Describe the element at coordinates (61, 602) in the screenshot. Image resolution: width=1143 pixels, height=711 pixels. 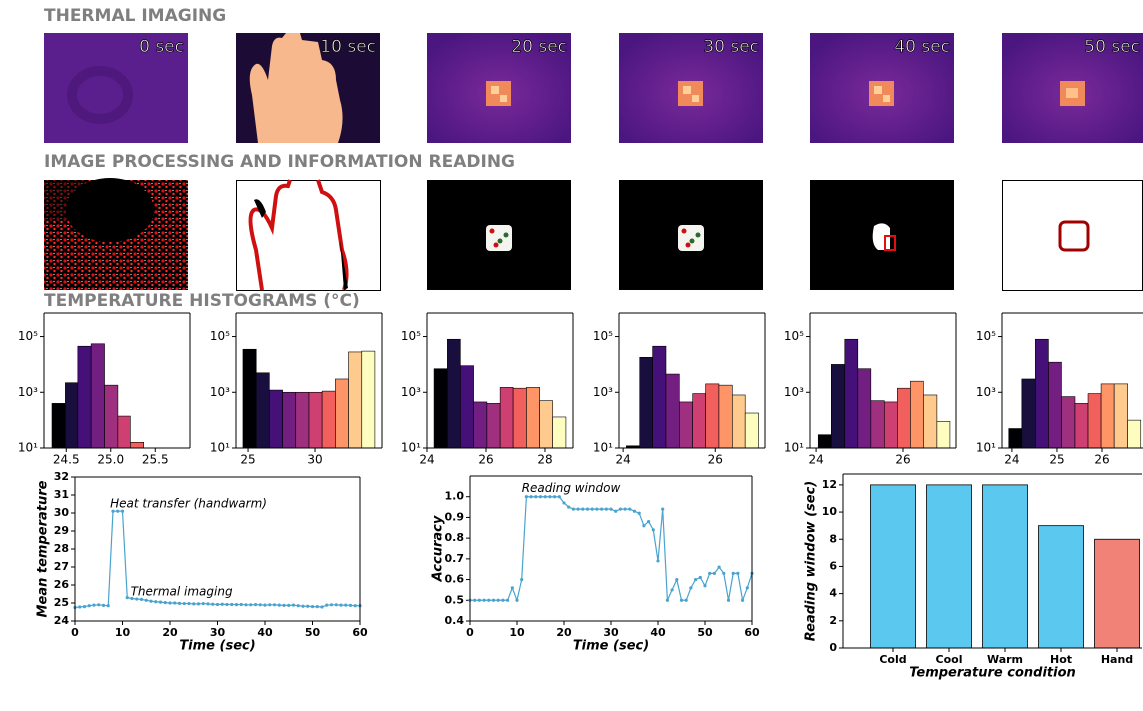
I see `y-tick-label: 25` at that location.